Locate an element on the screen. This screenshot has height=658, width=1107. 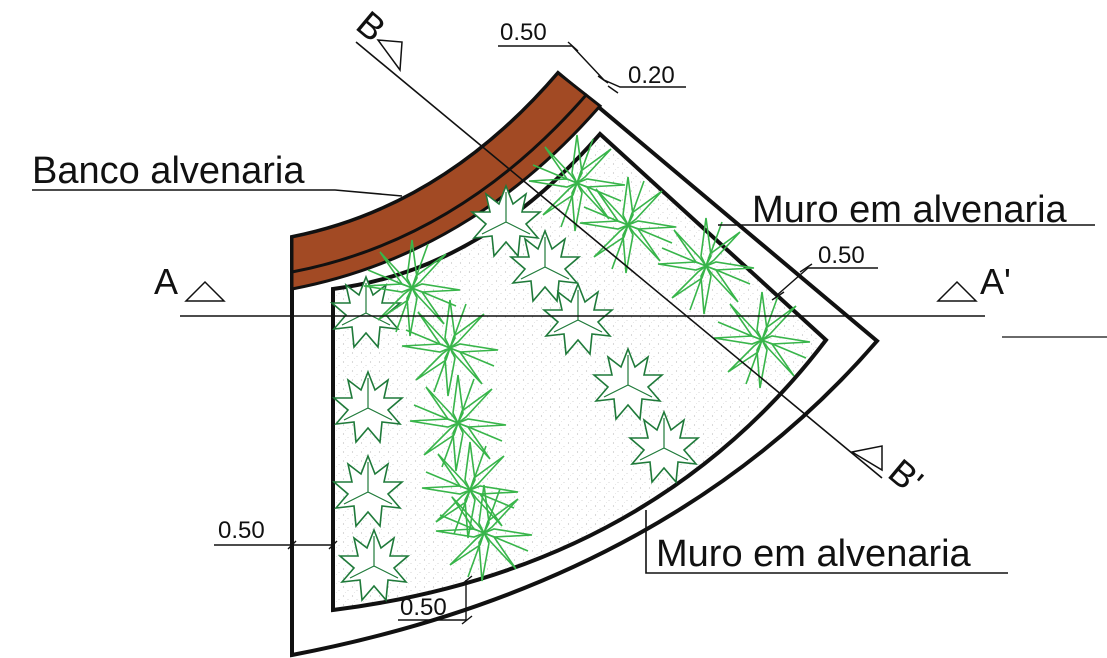
section-marker-b-prime is located at coordinates (866, 458).